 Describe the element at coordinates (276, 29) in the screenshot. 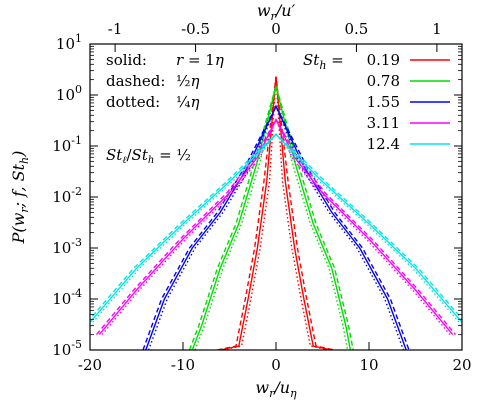

I see `x2-tick-label: 0` at that location.